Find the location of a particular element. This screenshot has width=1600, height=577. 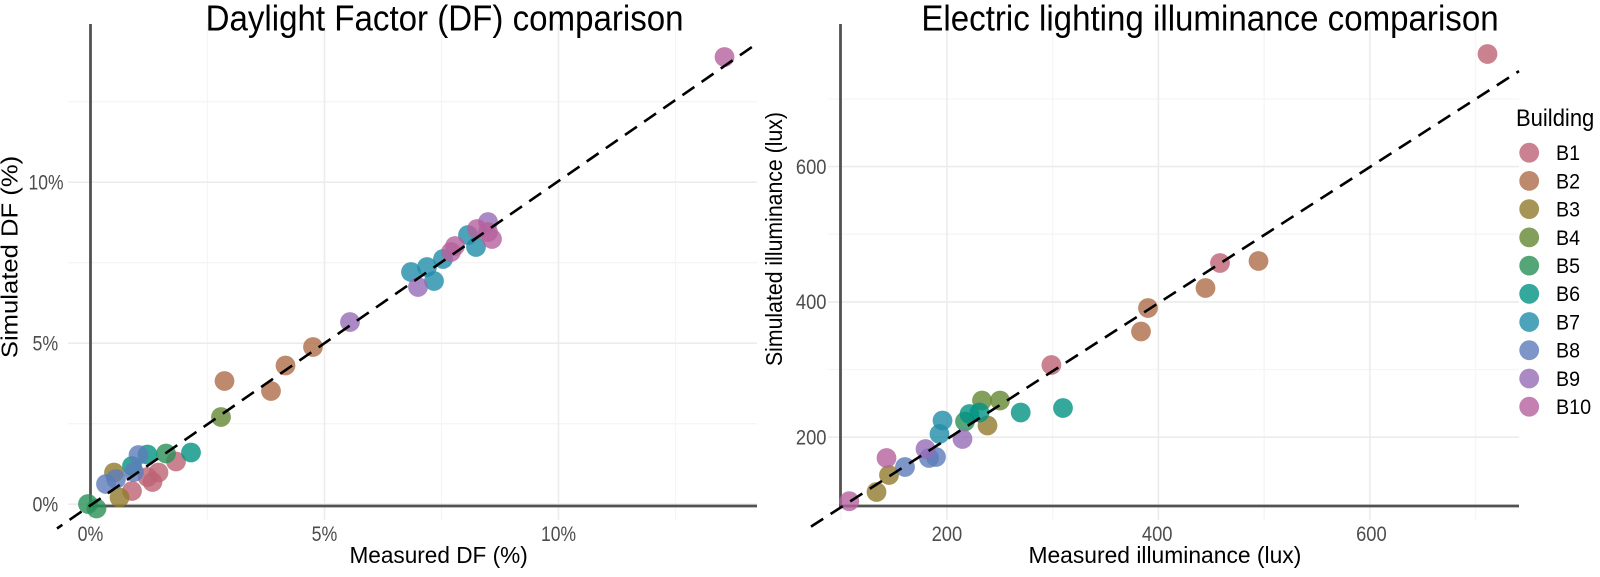

svg-text: B9 is located at coordinates (1568, 379).